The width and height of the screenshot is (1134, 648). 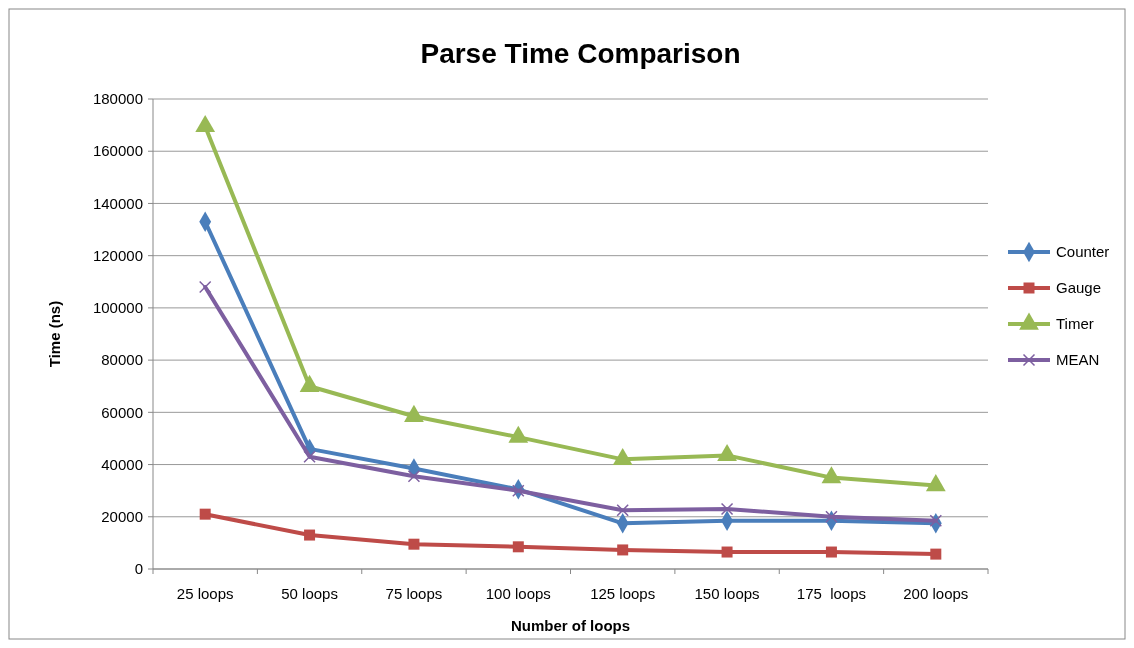 What do you see at coordinates (205, 593) in the screenshot?
I see `x-tick-label: 25 loops` at bounding box center [205, 593].